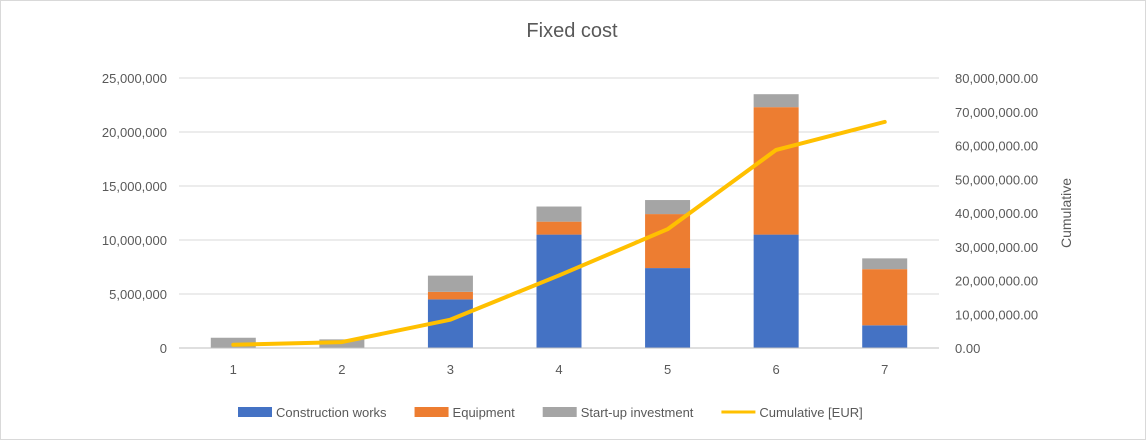 The image size is (1146, 440). I want to click on y-tick-label: 0, so click(163, 348).